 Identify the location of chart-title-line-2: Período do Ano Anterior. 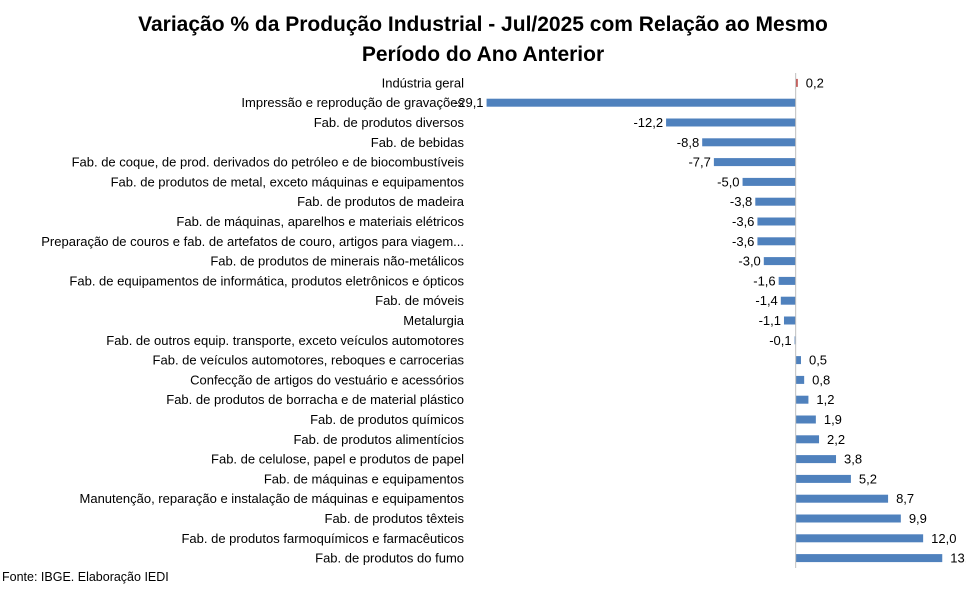
(483, 54).